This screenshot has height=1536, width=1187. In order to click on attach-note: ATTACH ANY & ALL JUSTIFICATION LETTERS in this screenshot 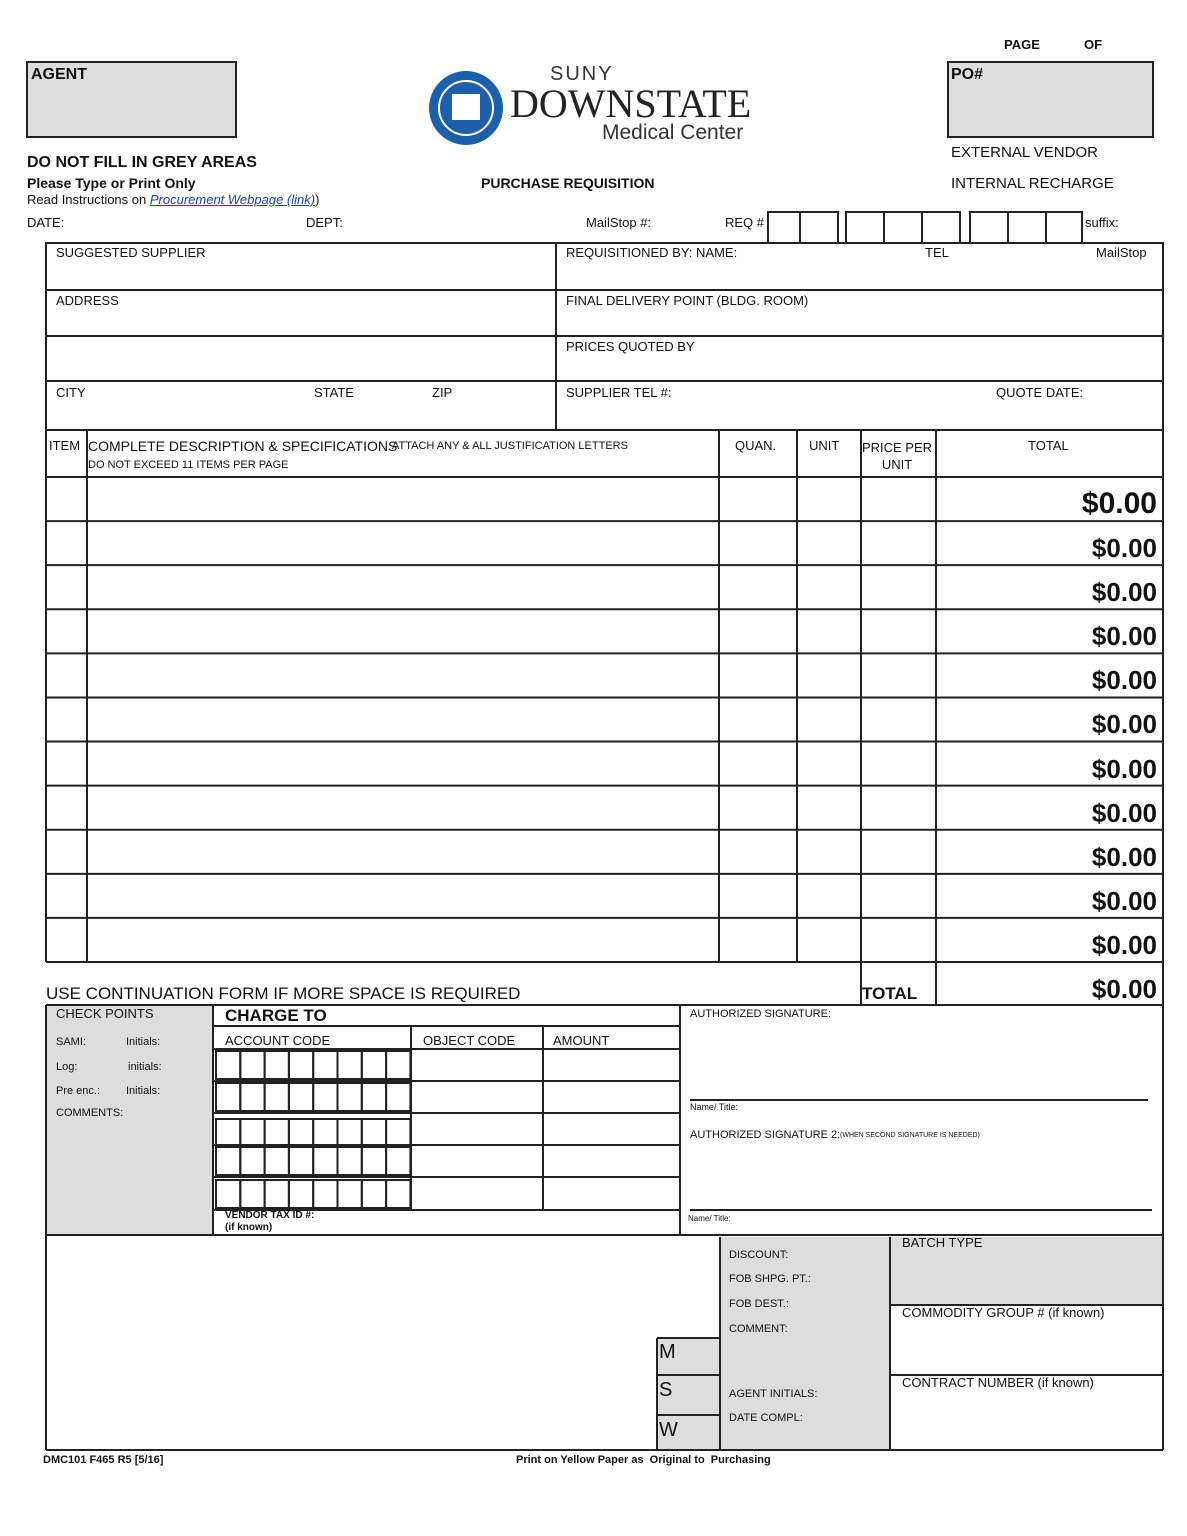, I will do `click(510, 446)`.